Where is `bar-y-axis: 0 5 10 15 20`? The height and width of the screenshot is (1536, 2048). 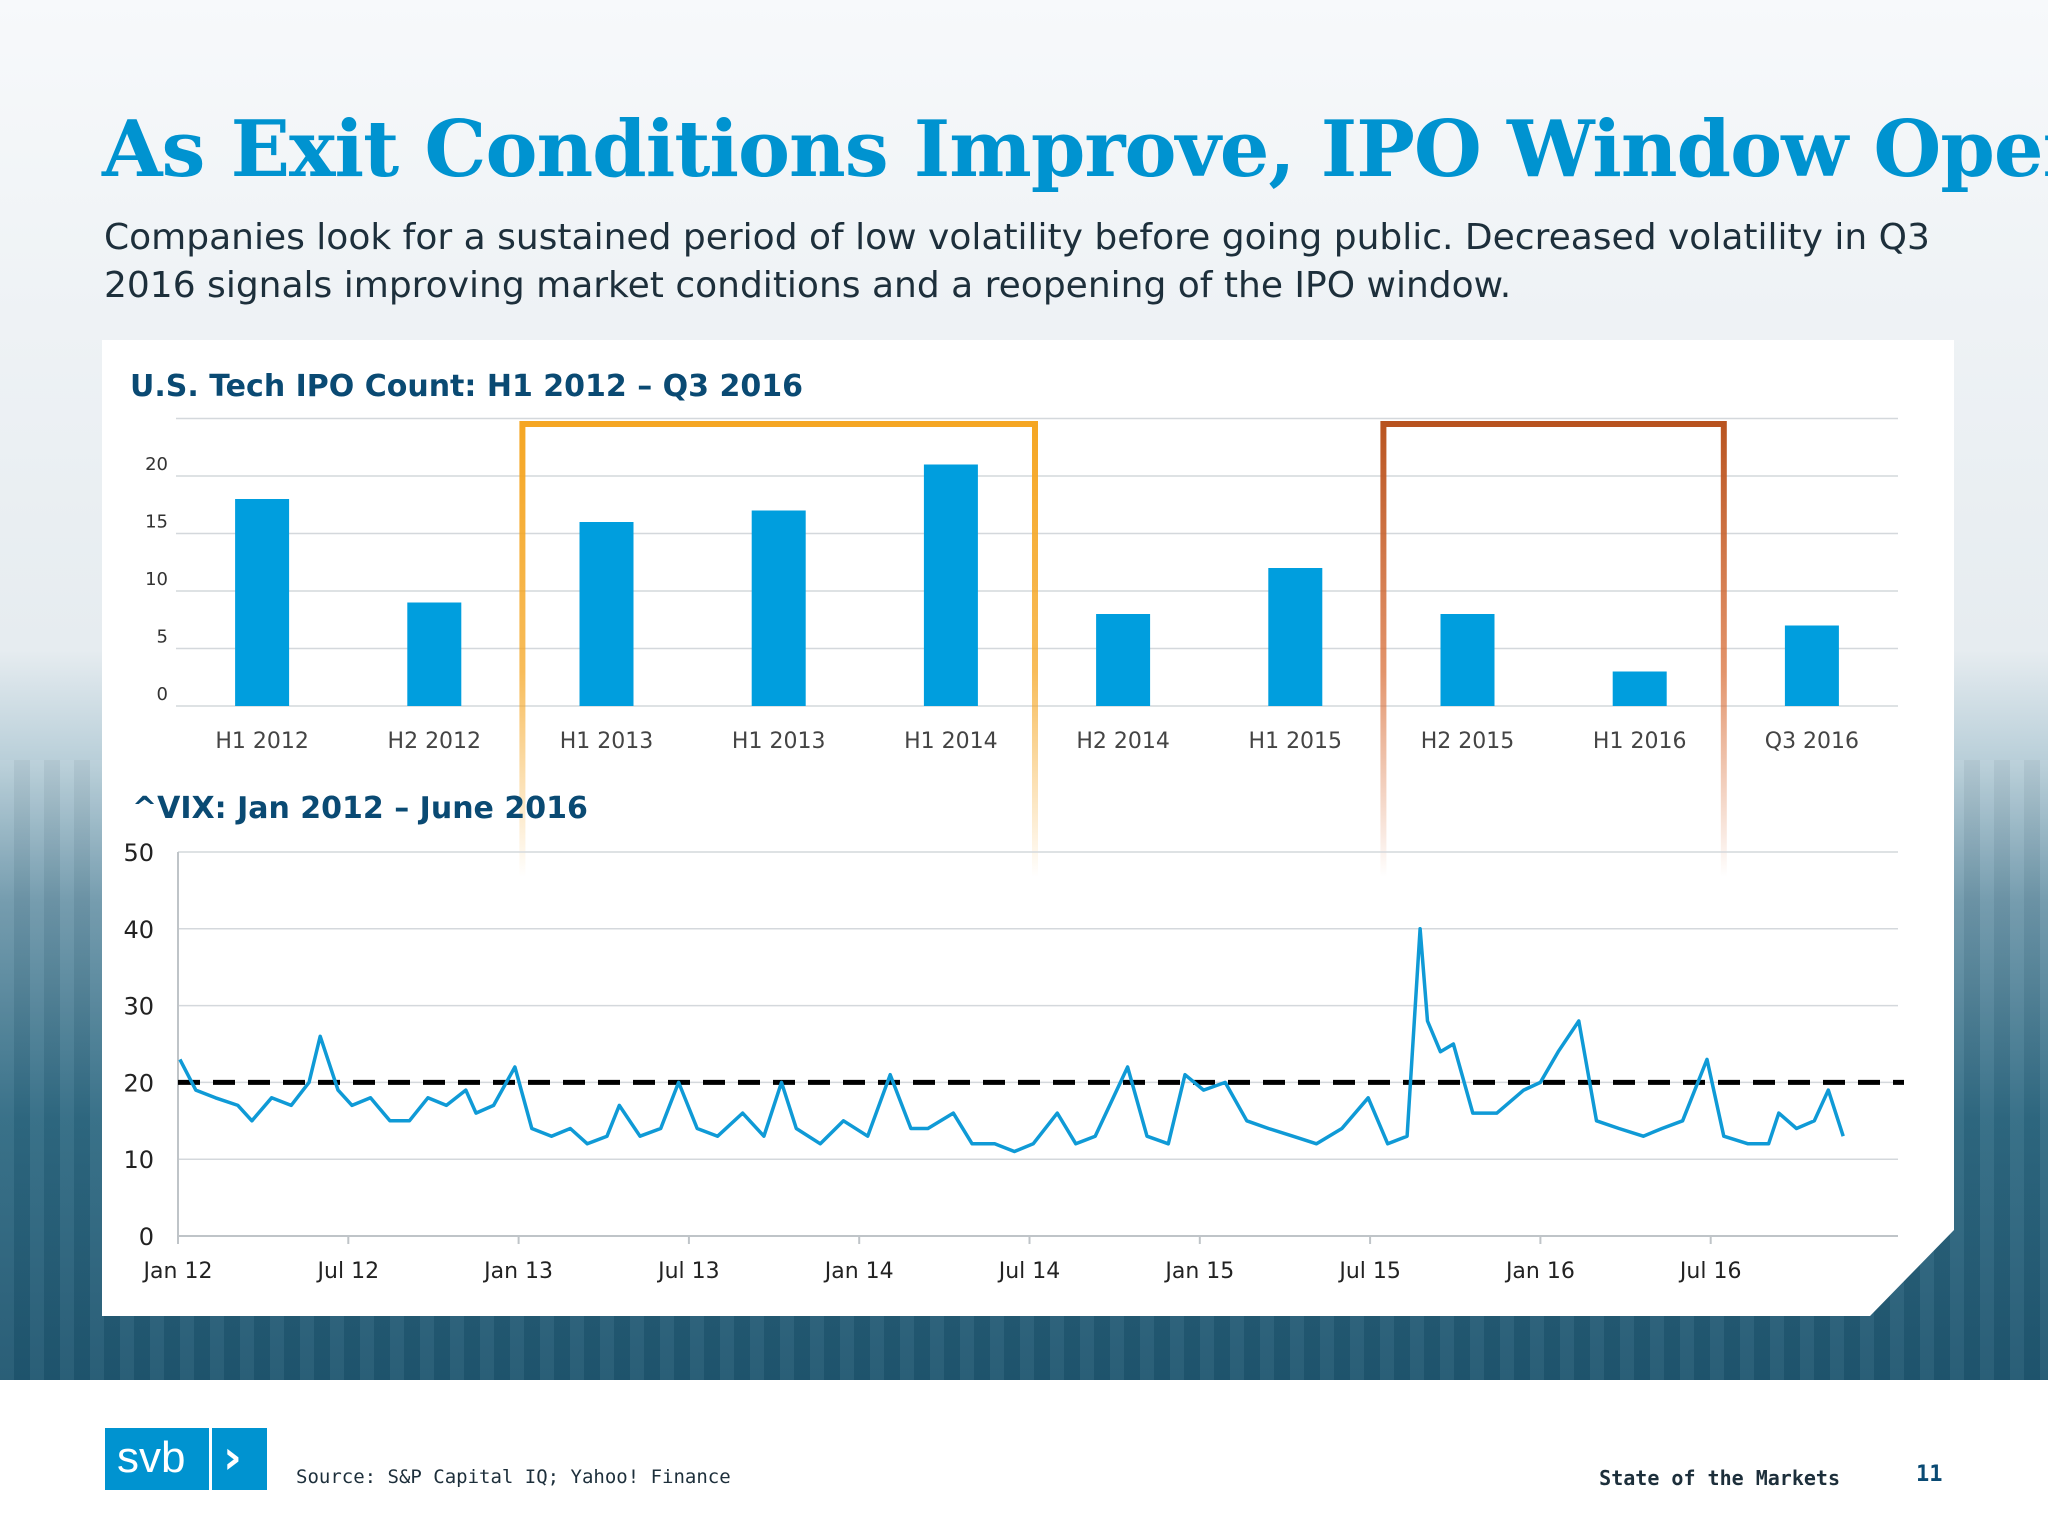 bar-y-axis: 0 5 10 15 20 is located at coordinates (156, 579).